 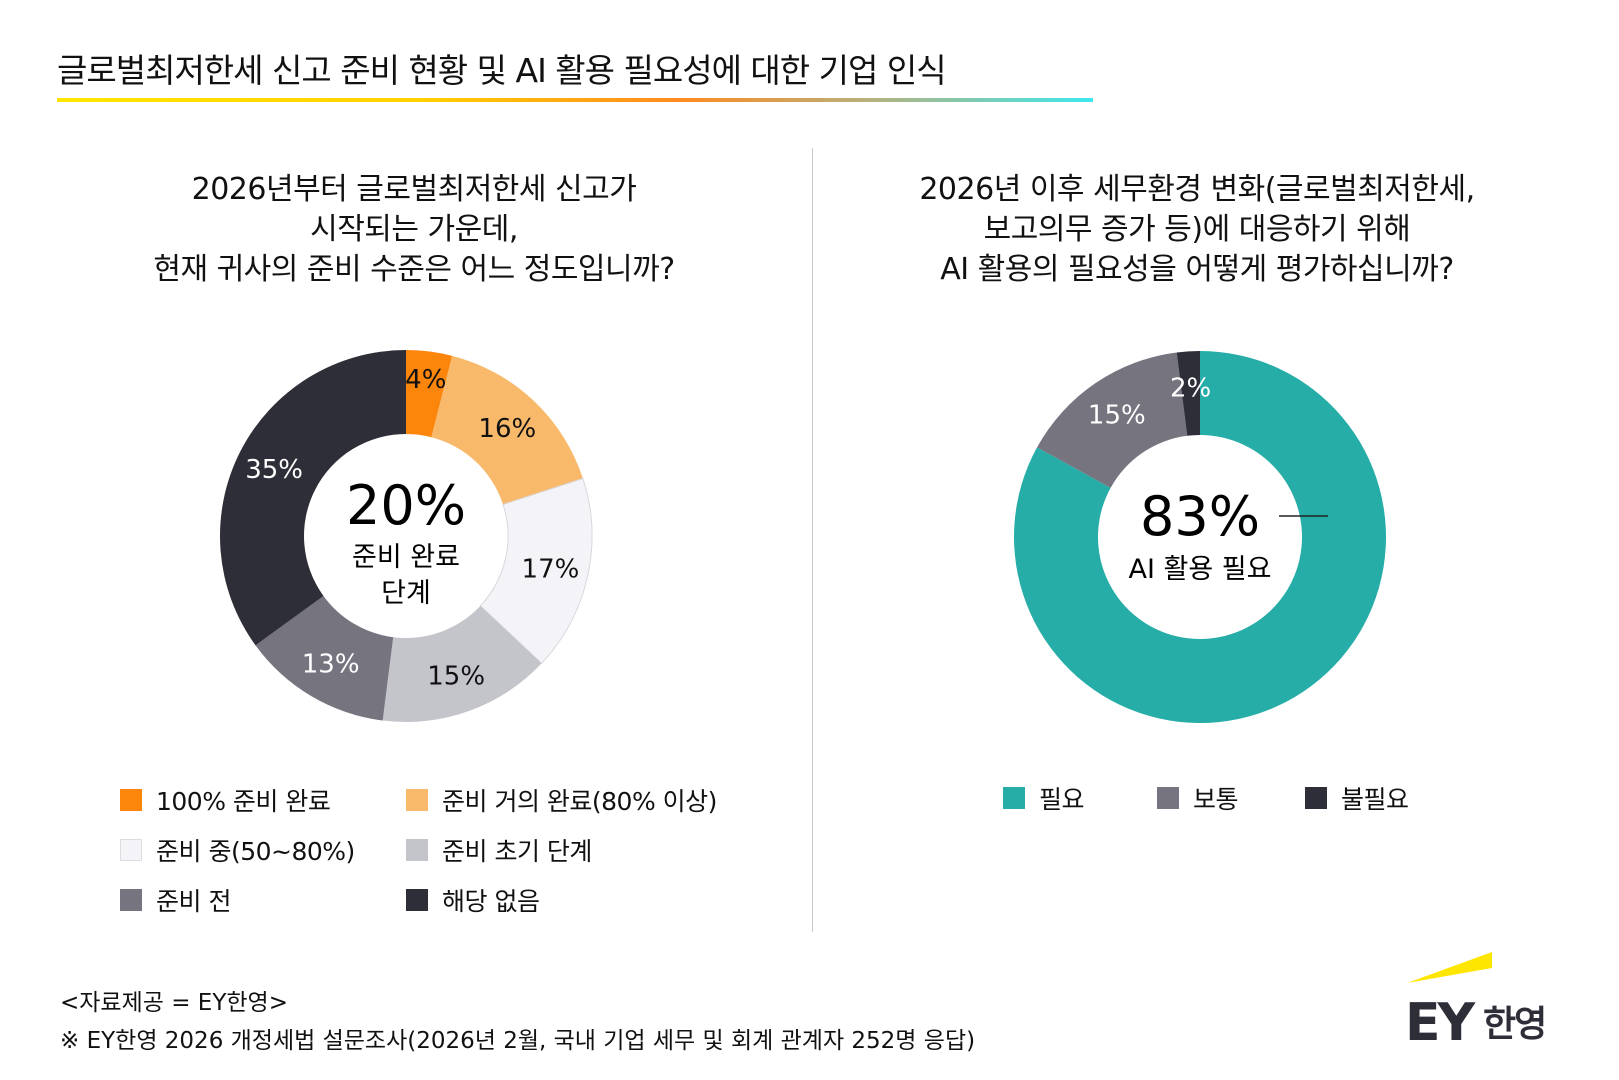 I want to click on slice-label: 16%, so click(x=507, y=429).